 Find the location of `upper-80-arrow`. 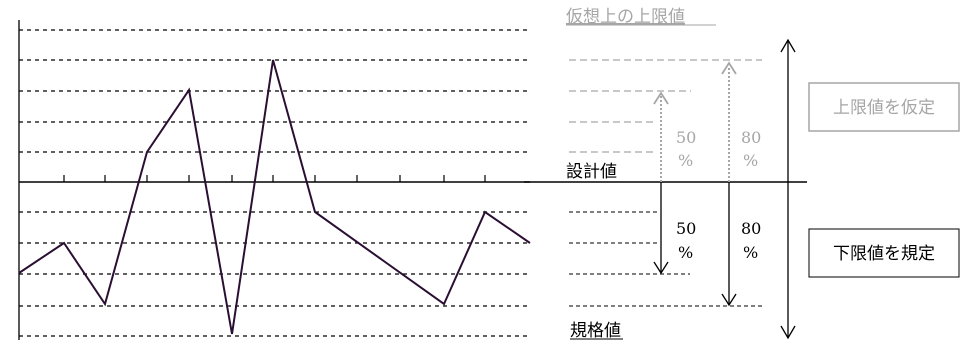

upper-80-arrow is located at coordinates (729, 121).